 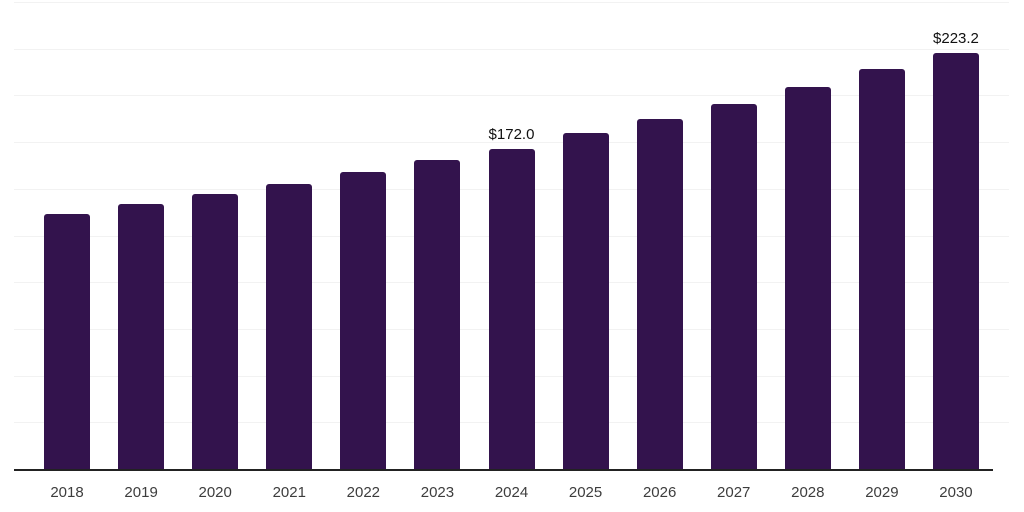 What do you see at coordinates (881, 269) in the screenshot?
I see `bar-2029` at bounding box center [881, 269].